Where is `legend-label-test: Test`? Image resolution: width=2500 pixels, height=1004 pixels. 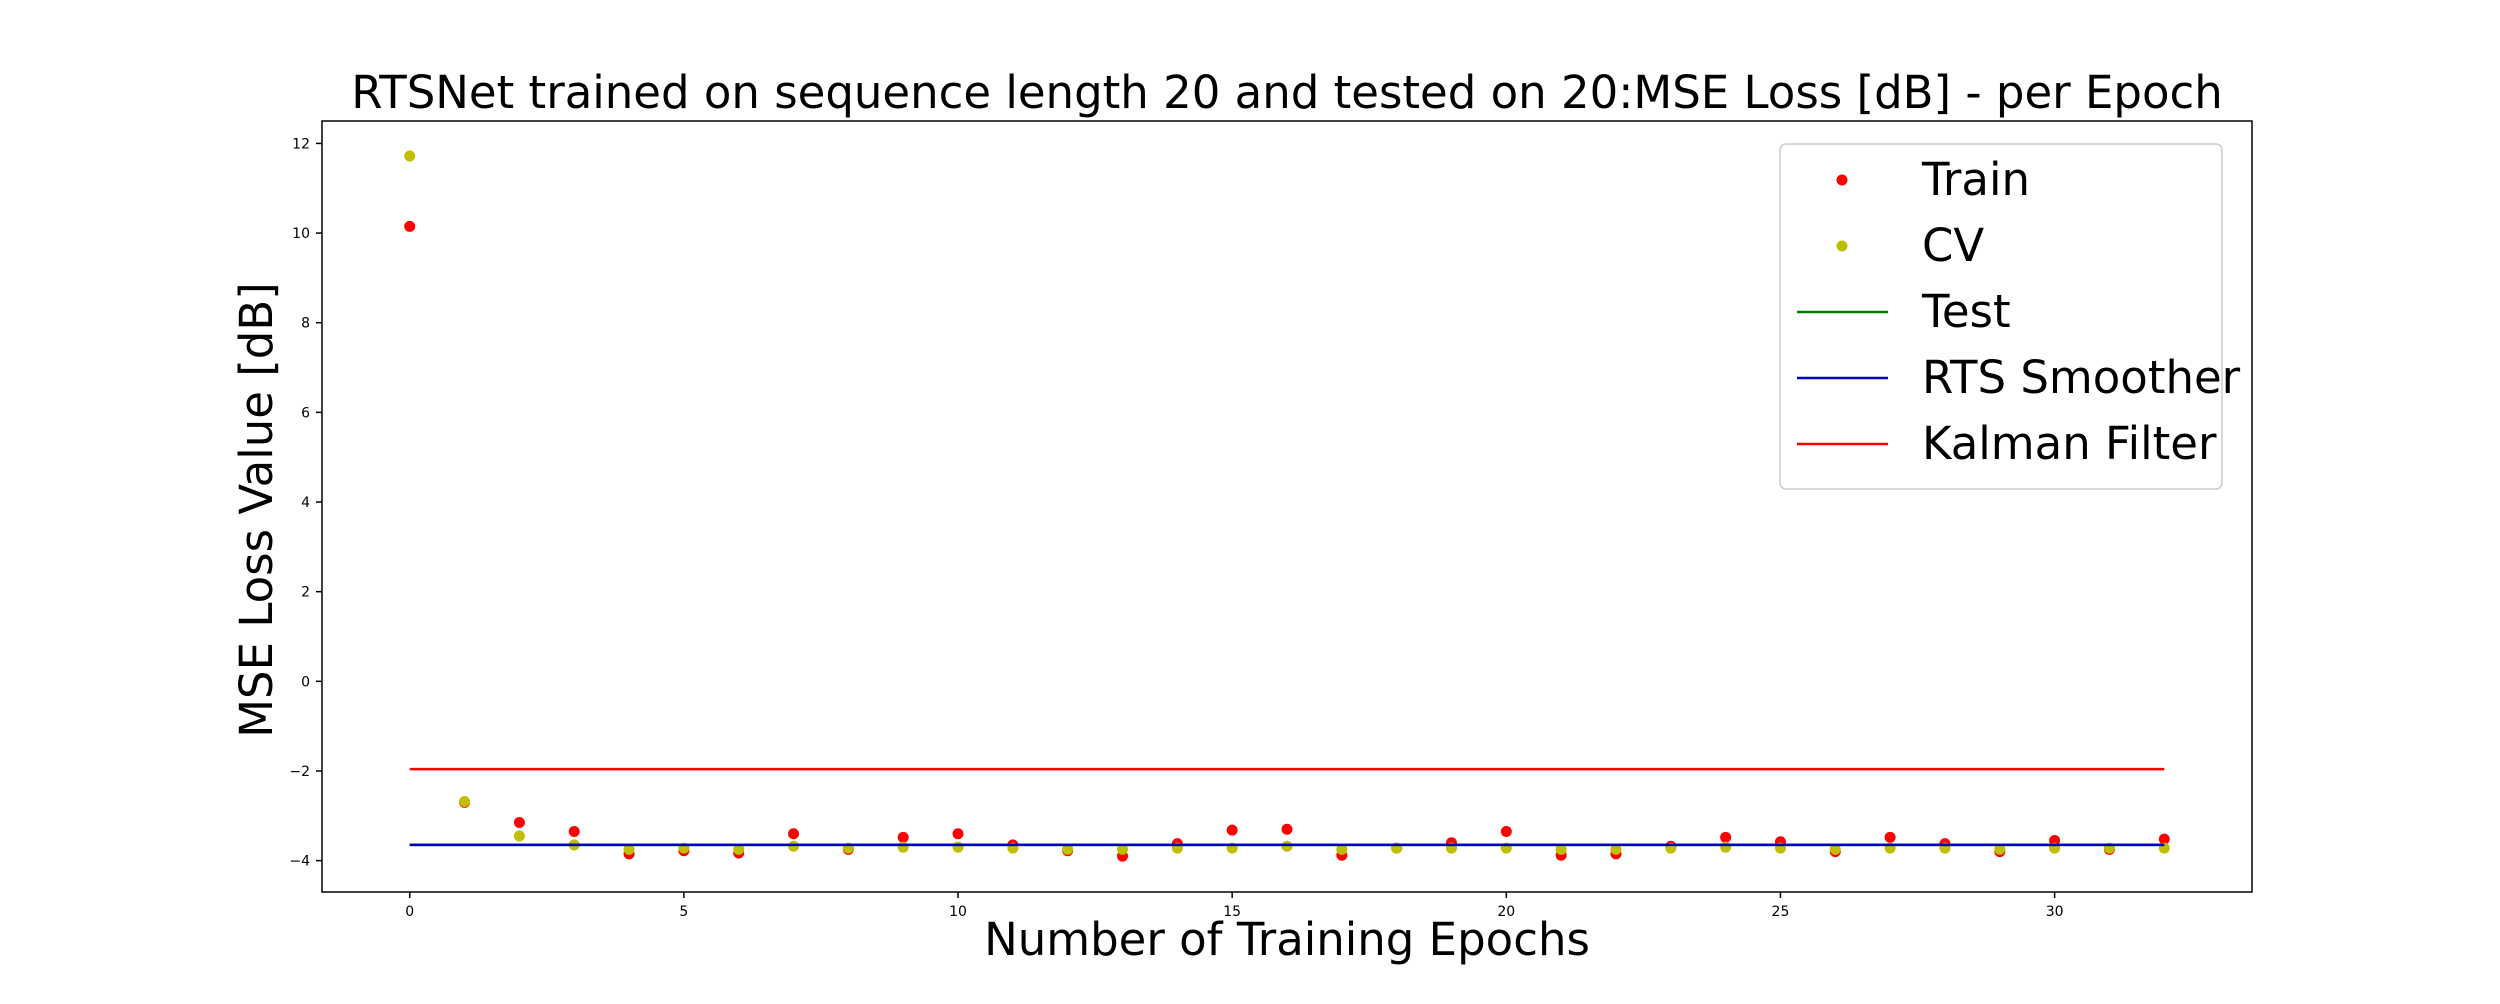
legend-label-test: Test is located at coordinates (1966, 311).